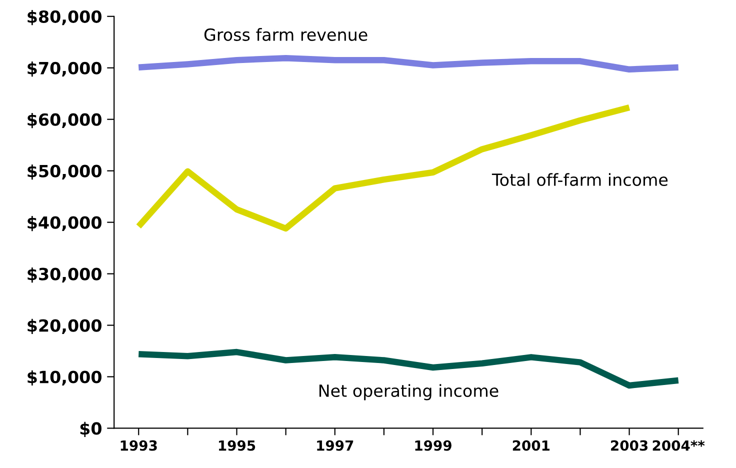 The image size is (736, 468). I want to click on y-tick-label: $40,000, so click(65, 224).